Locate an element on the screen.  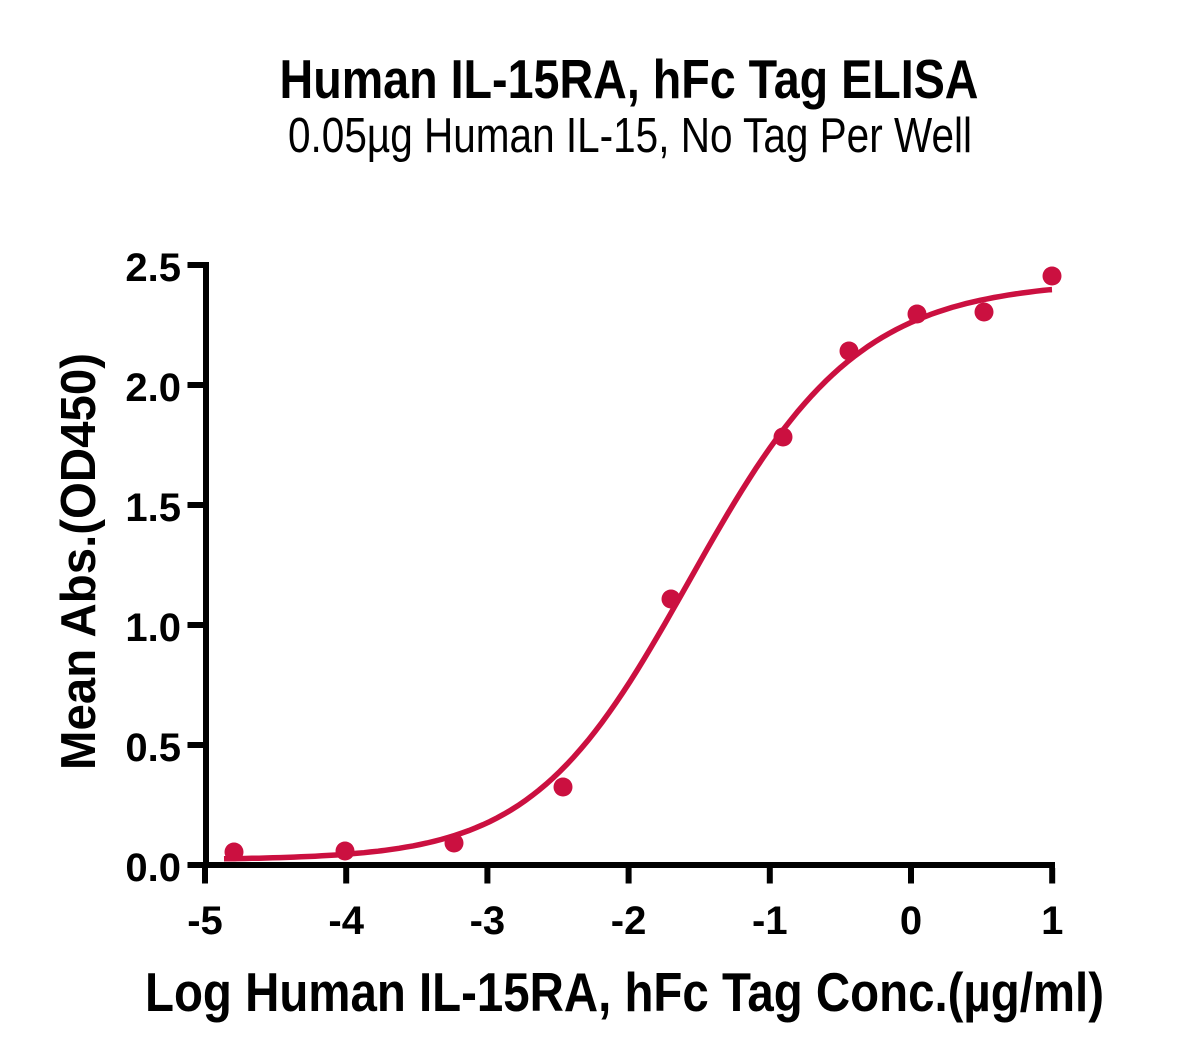
svg-text: Human IL-15RA, hFc Tag ELISA is located at coordinates (629, 79).